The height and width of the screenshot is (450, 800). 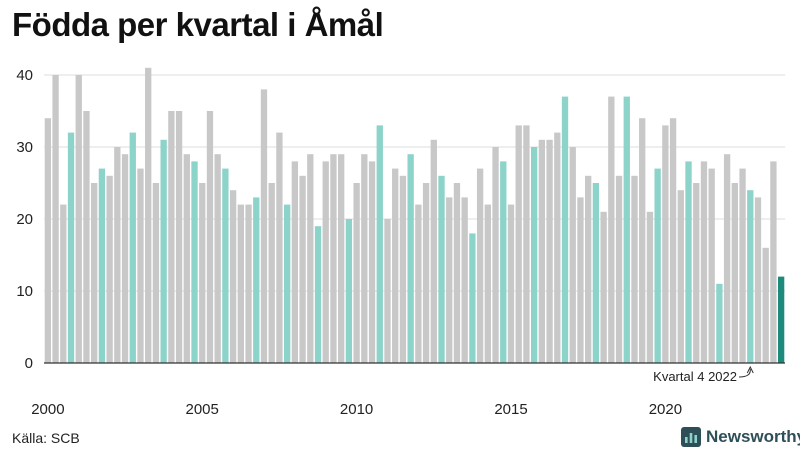 What do you see at coordinates (691, 437) in the screenshot?
I see `newsworthy-logo-icon` at bounding box center [691, 437].